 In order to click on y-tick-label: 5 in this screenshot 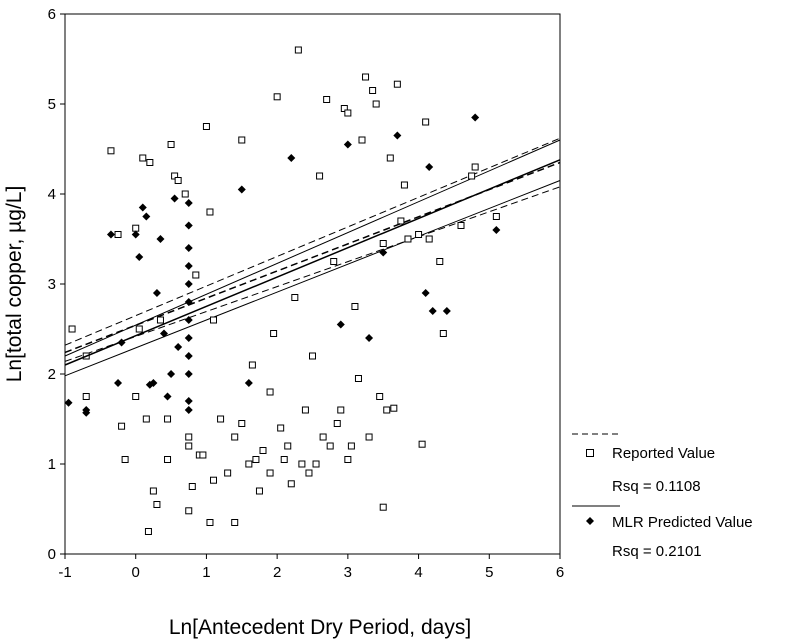, I will do `click(52, 104)`.